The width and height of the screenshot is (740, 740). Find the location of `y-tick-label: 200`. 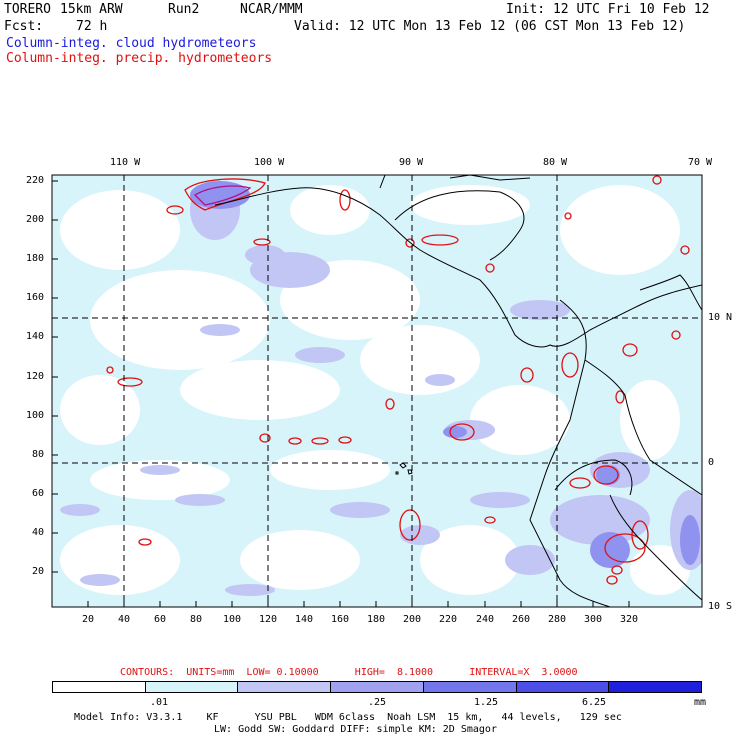

y-tick-label: 200 is located at coordinates (35, 219).